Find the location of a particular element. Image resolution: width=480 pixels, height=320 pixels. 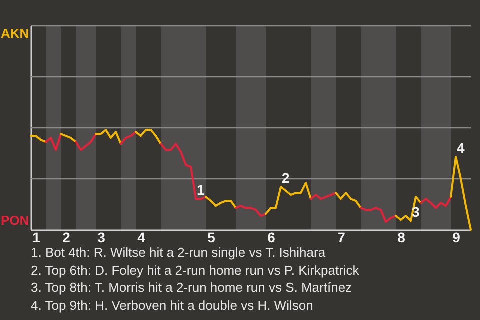

x-tick-label: 6 is located at coordinates (272, 238).